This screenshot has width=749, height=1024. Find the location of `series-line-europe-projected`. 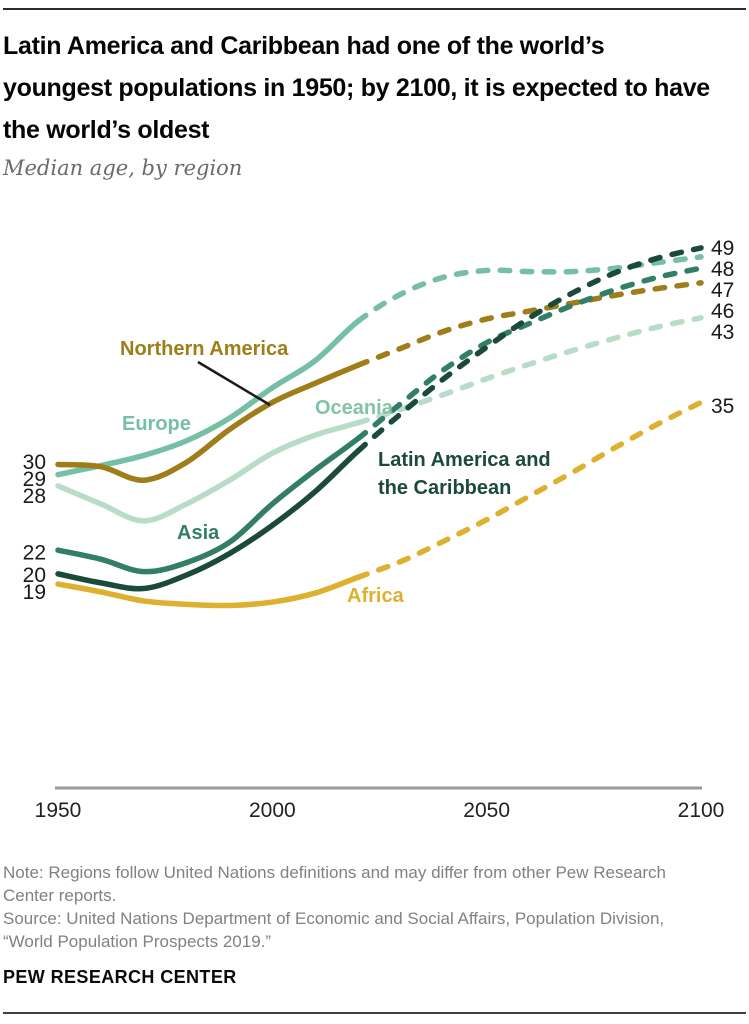

series-line-europe-projected is located at coordinates (529, 289).